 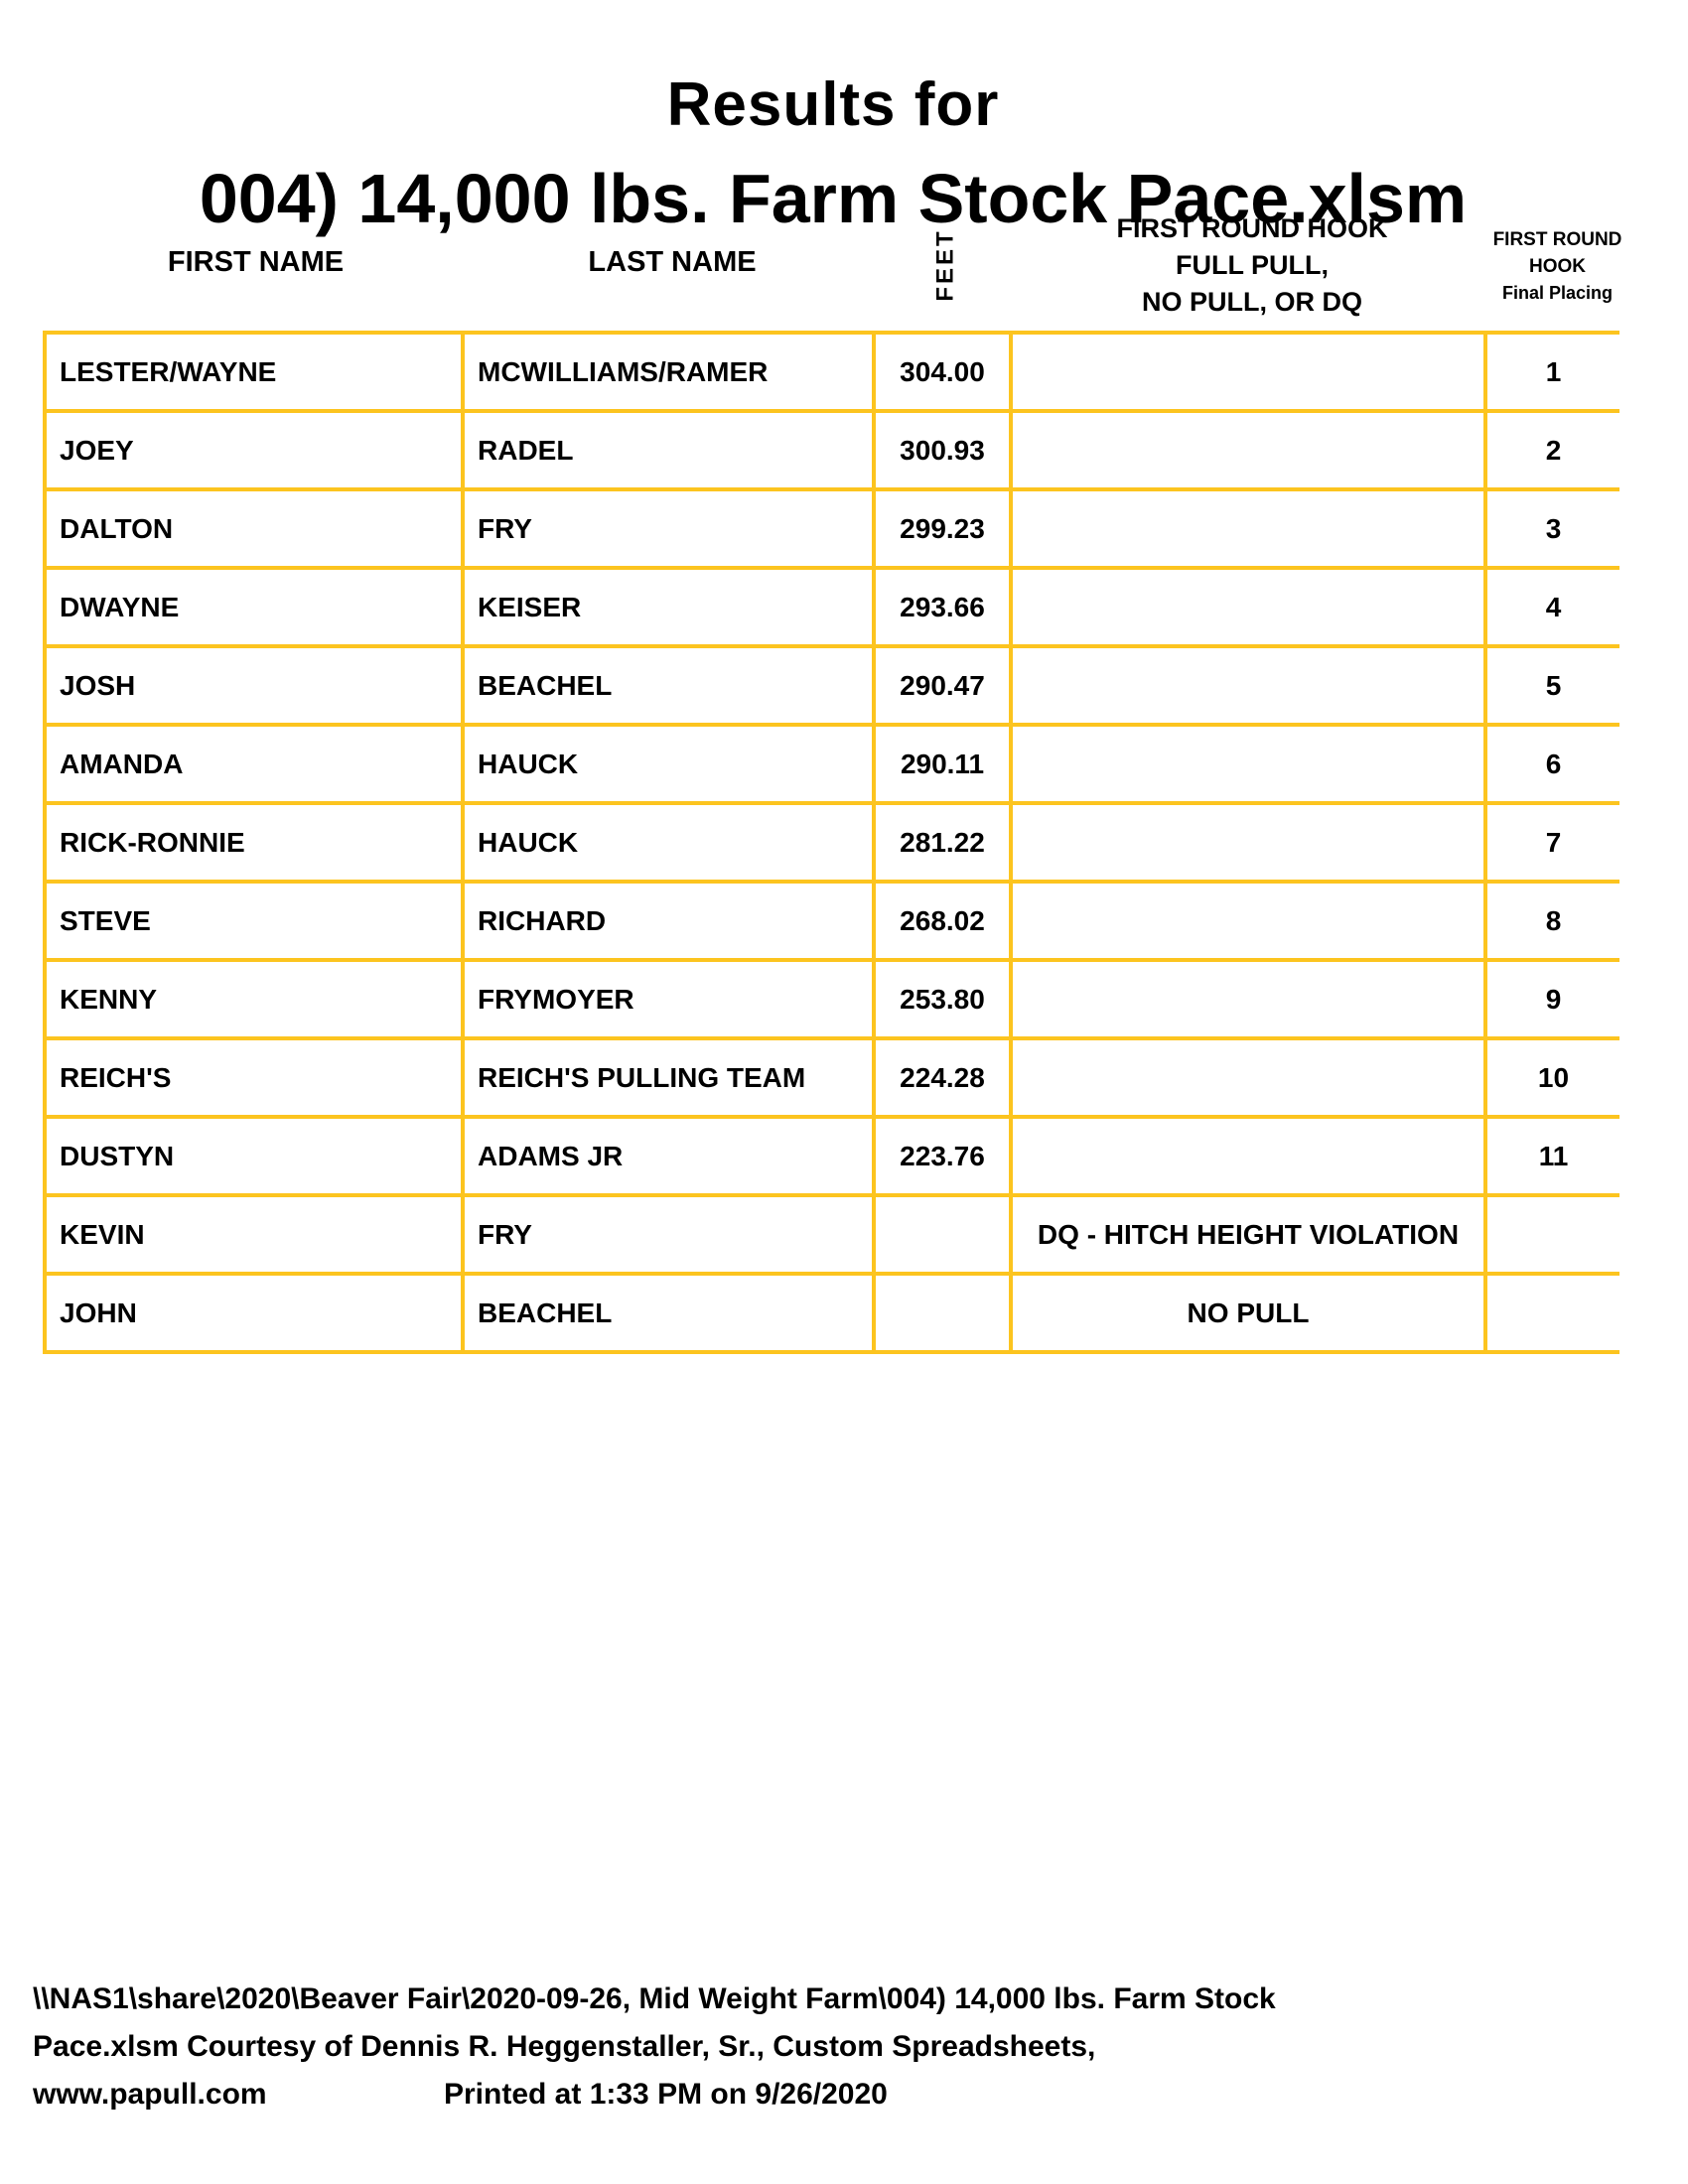 What do you see at coordinates (666, 2094) in the screenshot?
I see `footer-printed-at: Printed at 1:33 PM on 9/26/2020` at bounding box center [666, 2094].